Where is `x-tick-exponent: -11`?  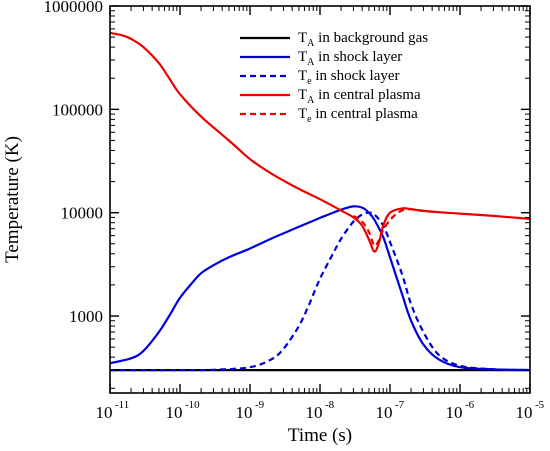 x-tick-exponent: -11 is located at coordinates (122, 405).